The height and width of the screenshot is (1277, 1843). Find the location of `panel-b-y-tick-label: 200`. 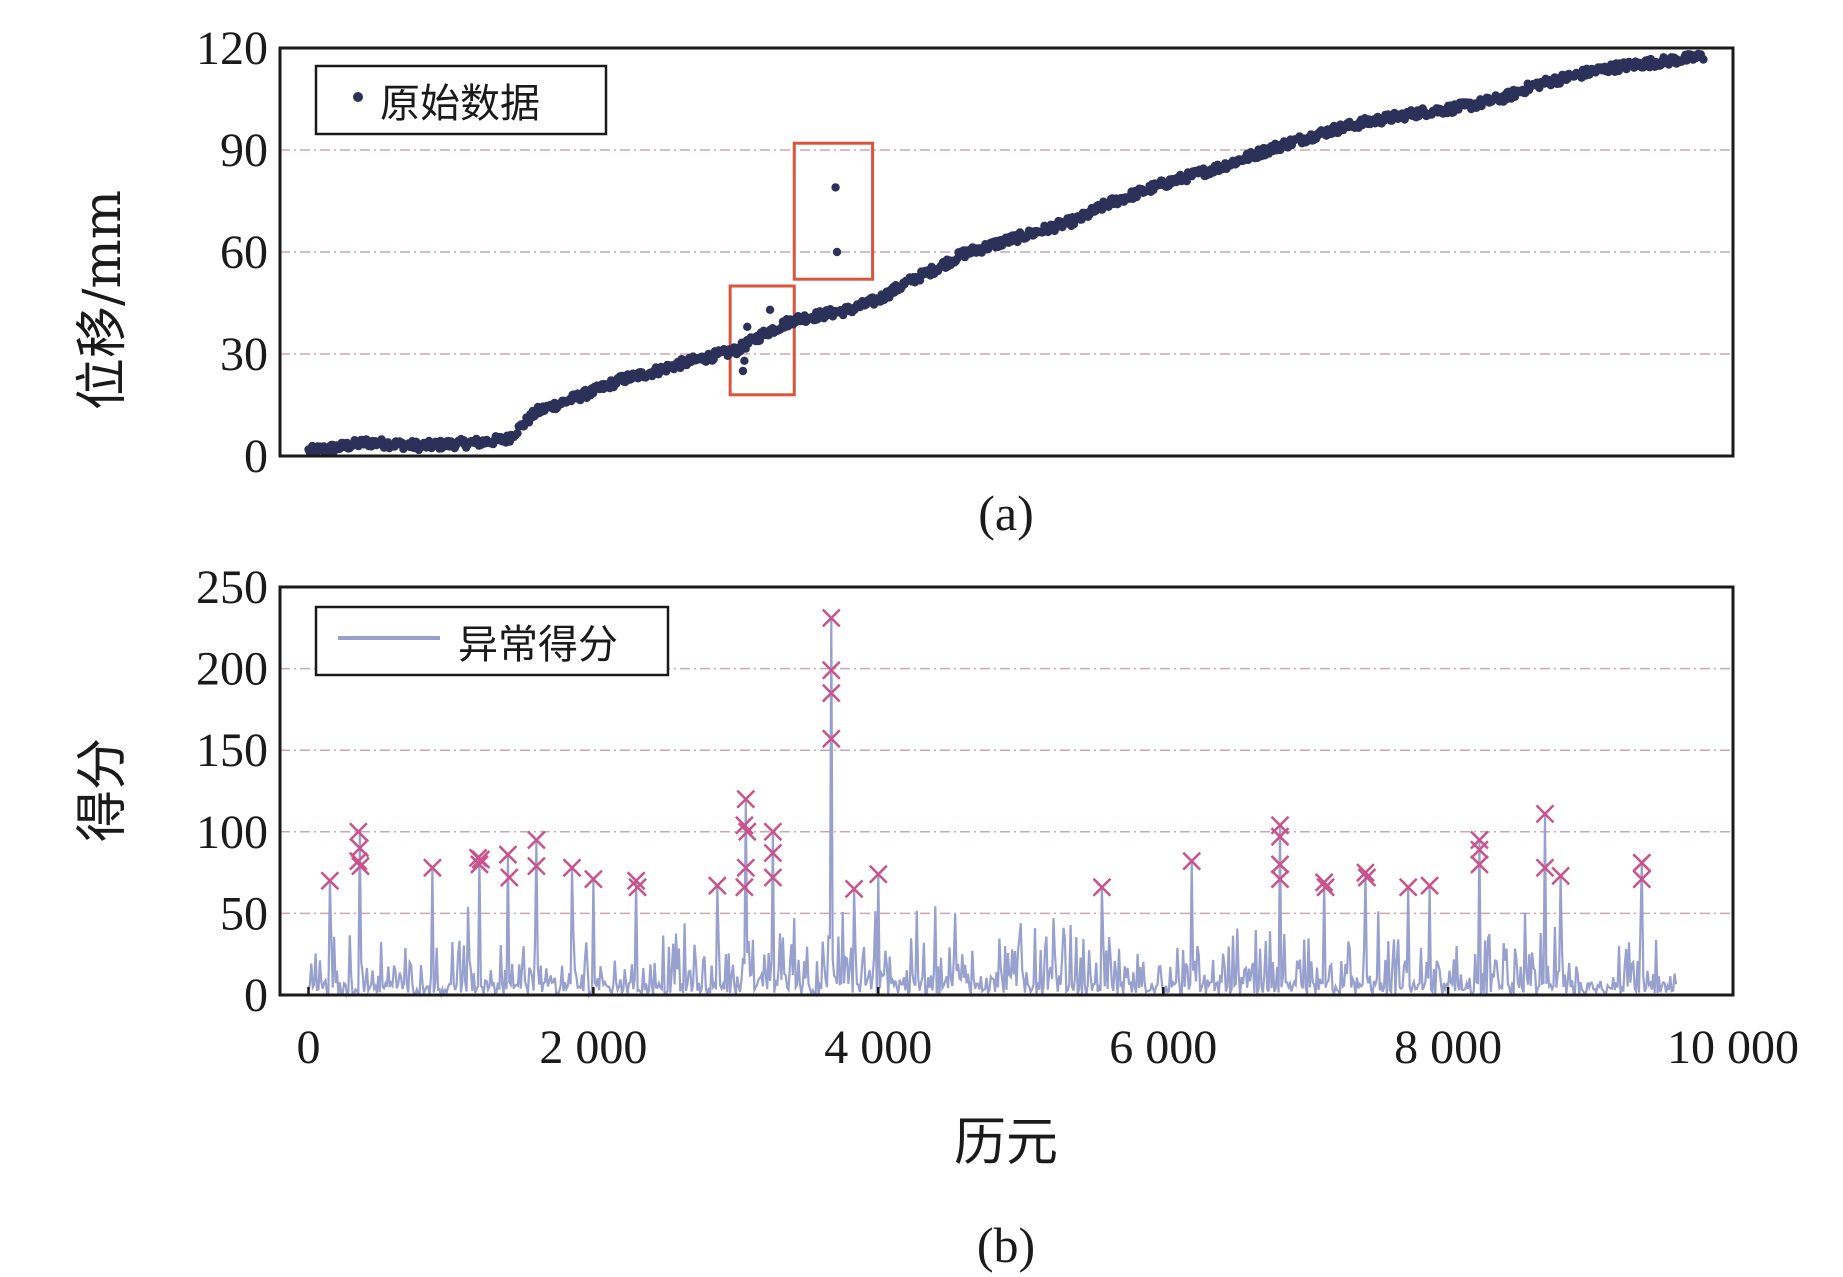

panel-b-y-tick-label: 200 is located at coordinates (232, 669).